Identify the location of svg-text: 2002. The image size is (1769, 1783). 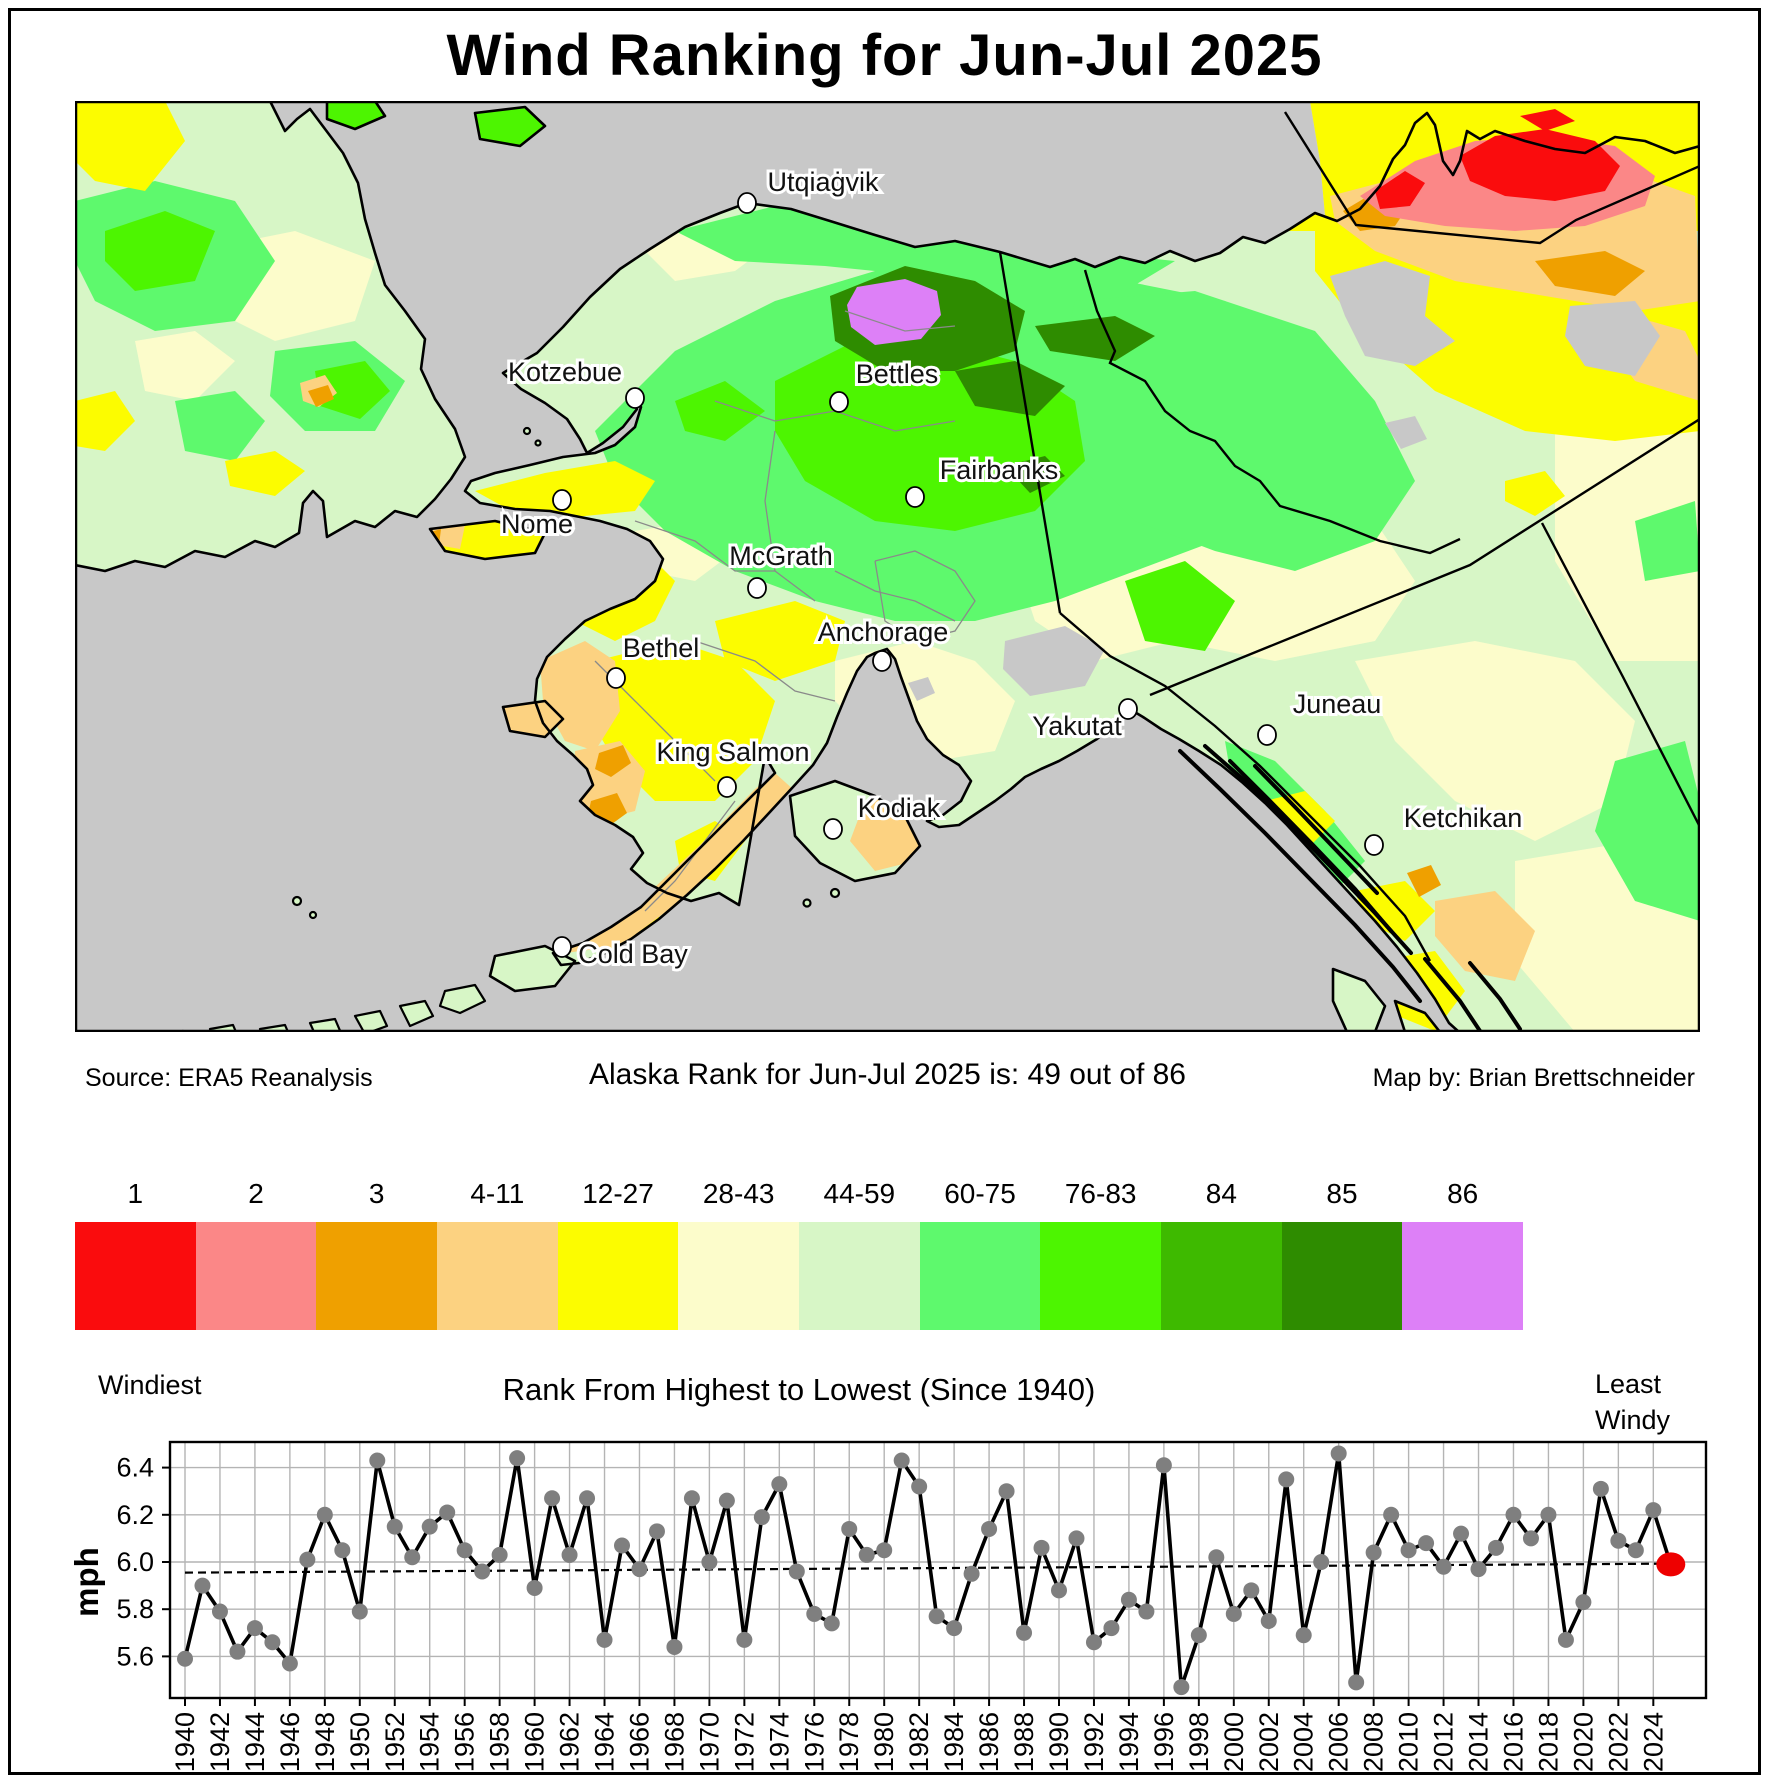
(1269, 1742).